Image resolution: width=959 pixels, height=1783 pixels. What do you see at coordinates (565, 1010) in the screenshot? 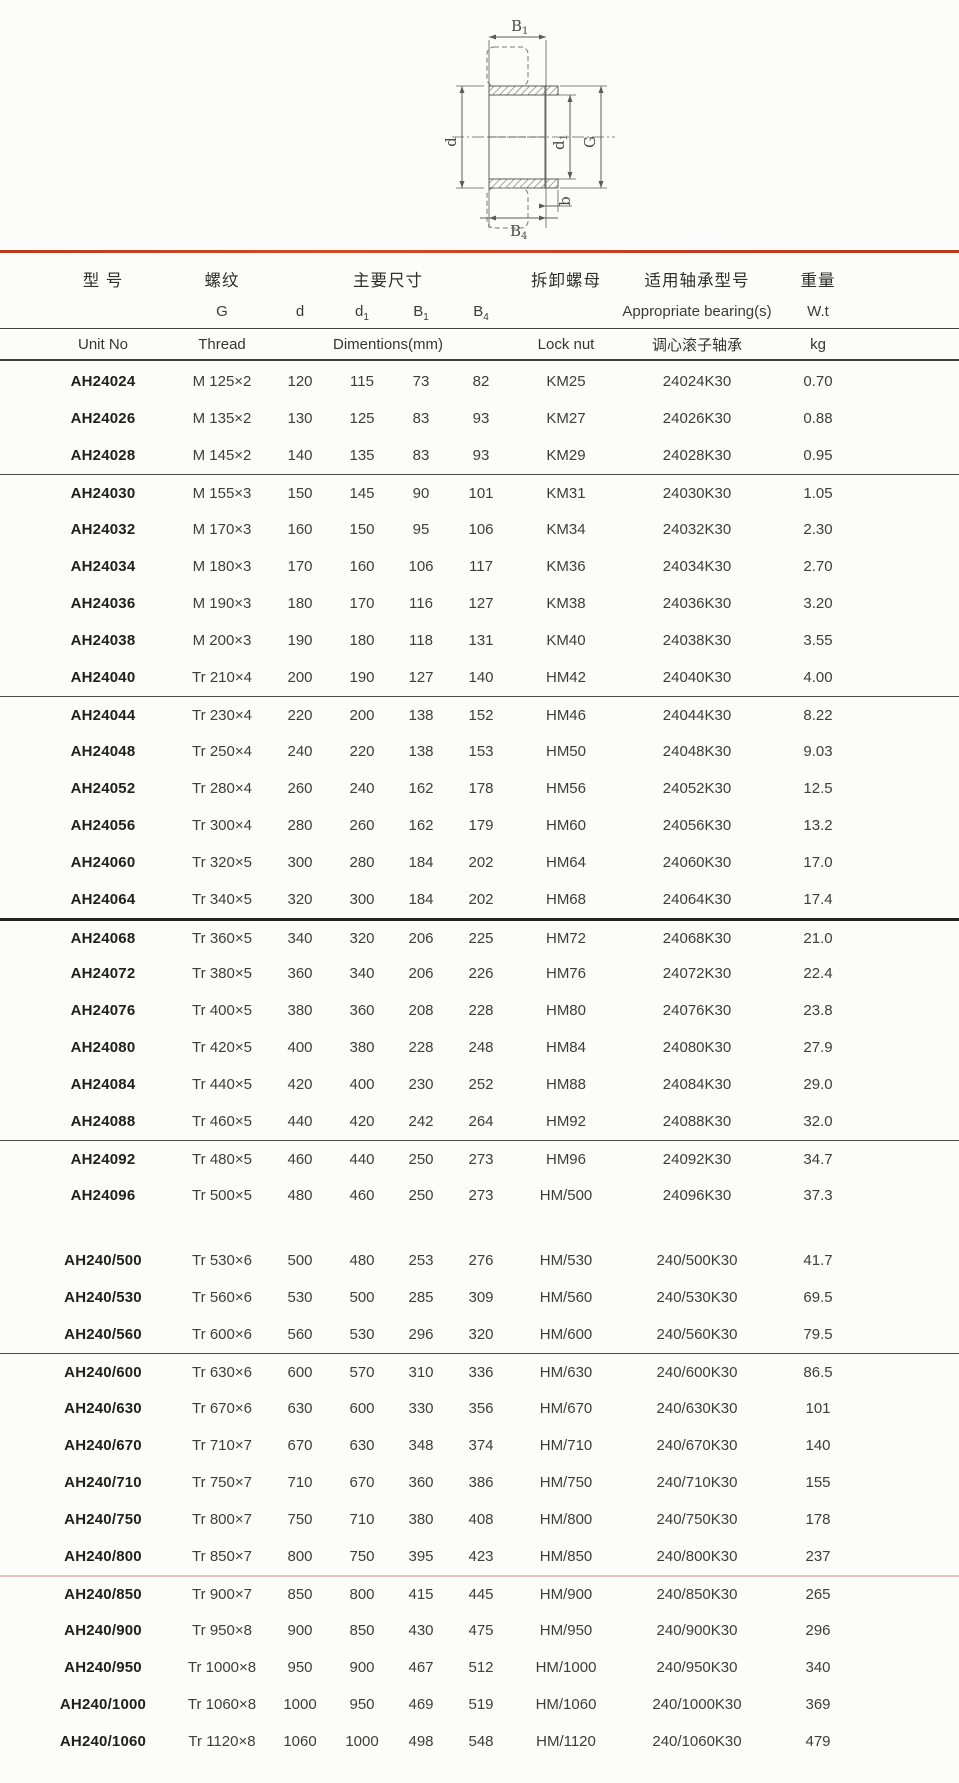
I see `cell-lock-nut: HM80` at bounding box center [565, 1010].